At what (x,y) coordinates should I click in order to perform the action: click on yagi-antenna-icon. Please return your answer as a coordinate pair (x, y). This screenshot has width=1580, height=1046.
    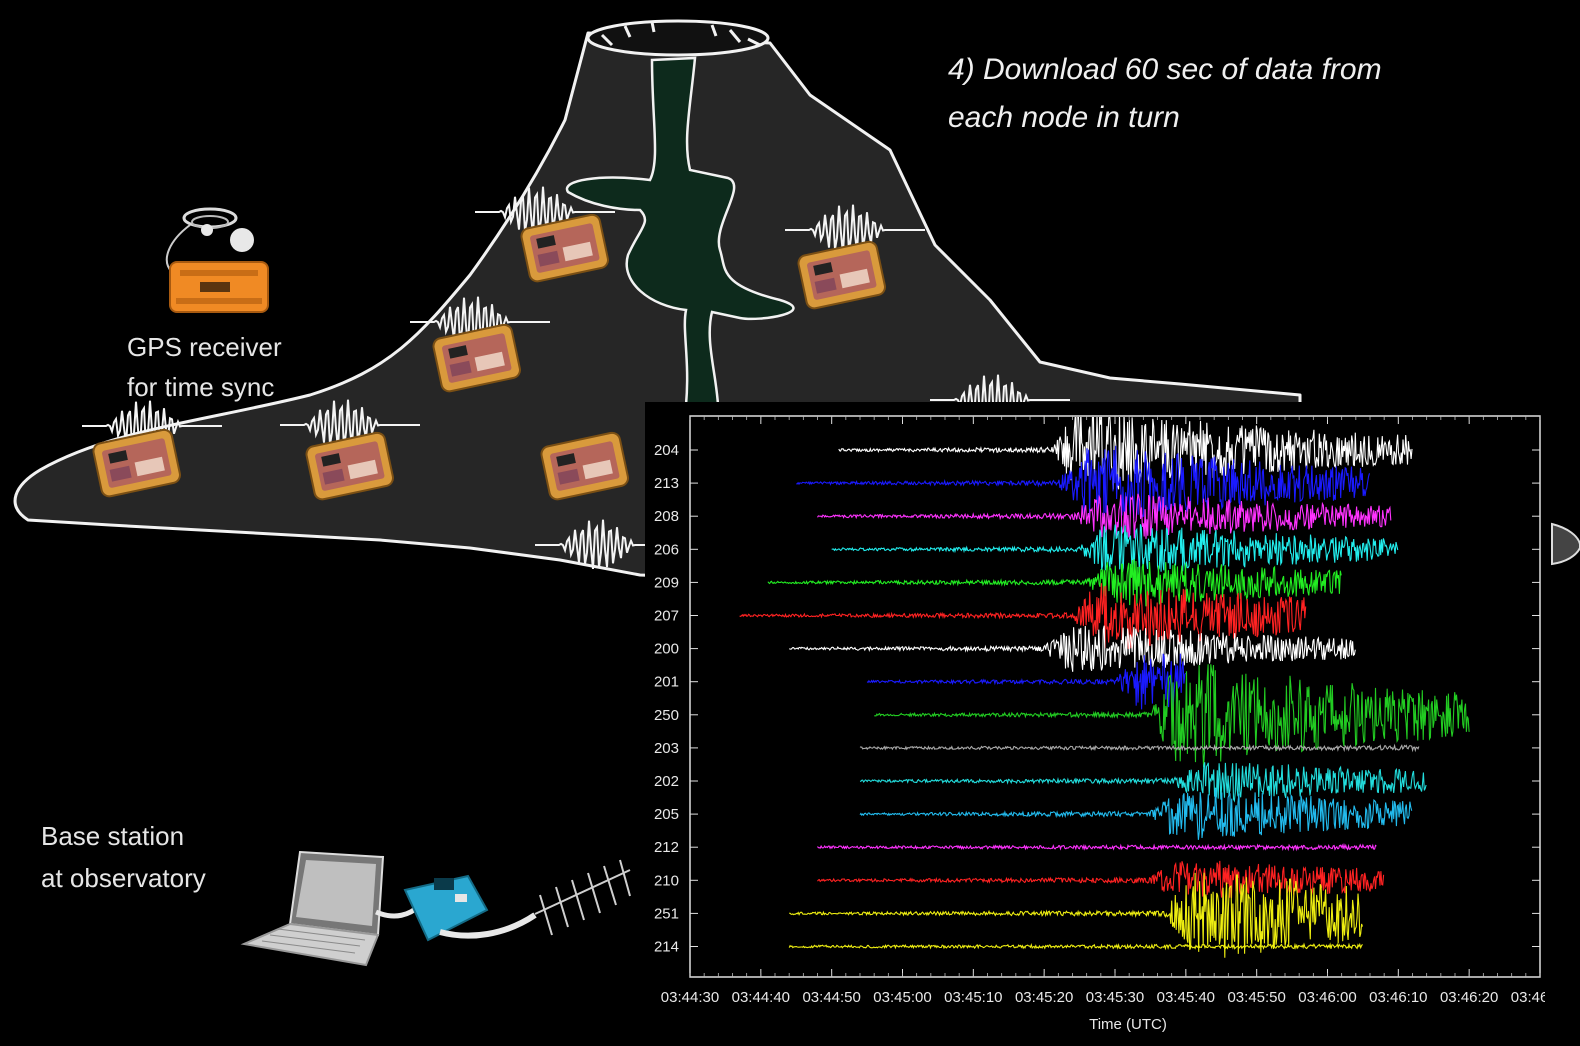
    Looking at the image, I should click on (582, 897).